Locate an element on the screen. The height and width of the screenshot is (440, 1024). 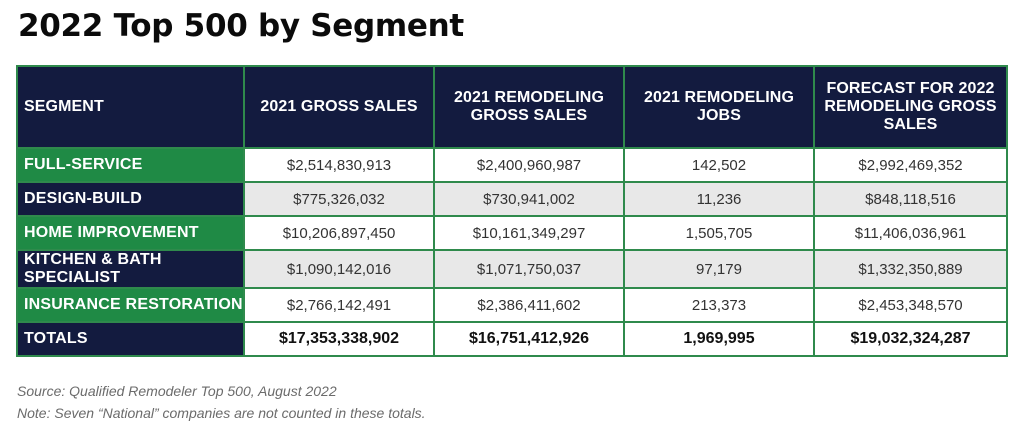
forecast-cell: $848,118,516 is located at coordinates (910, 199).